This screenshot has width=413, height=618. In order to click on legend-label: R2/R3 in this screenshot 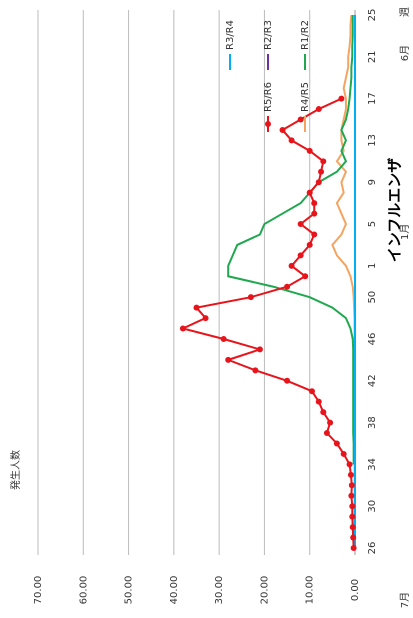, I will do `click(268, 35)`.